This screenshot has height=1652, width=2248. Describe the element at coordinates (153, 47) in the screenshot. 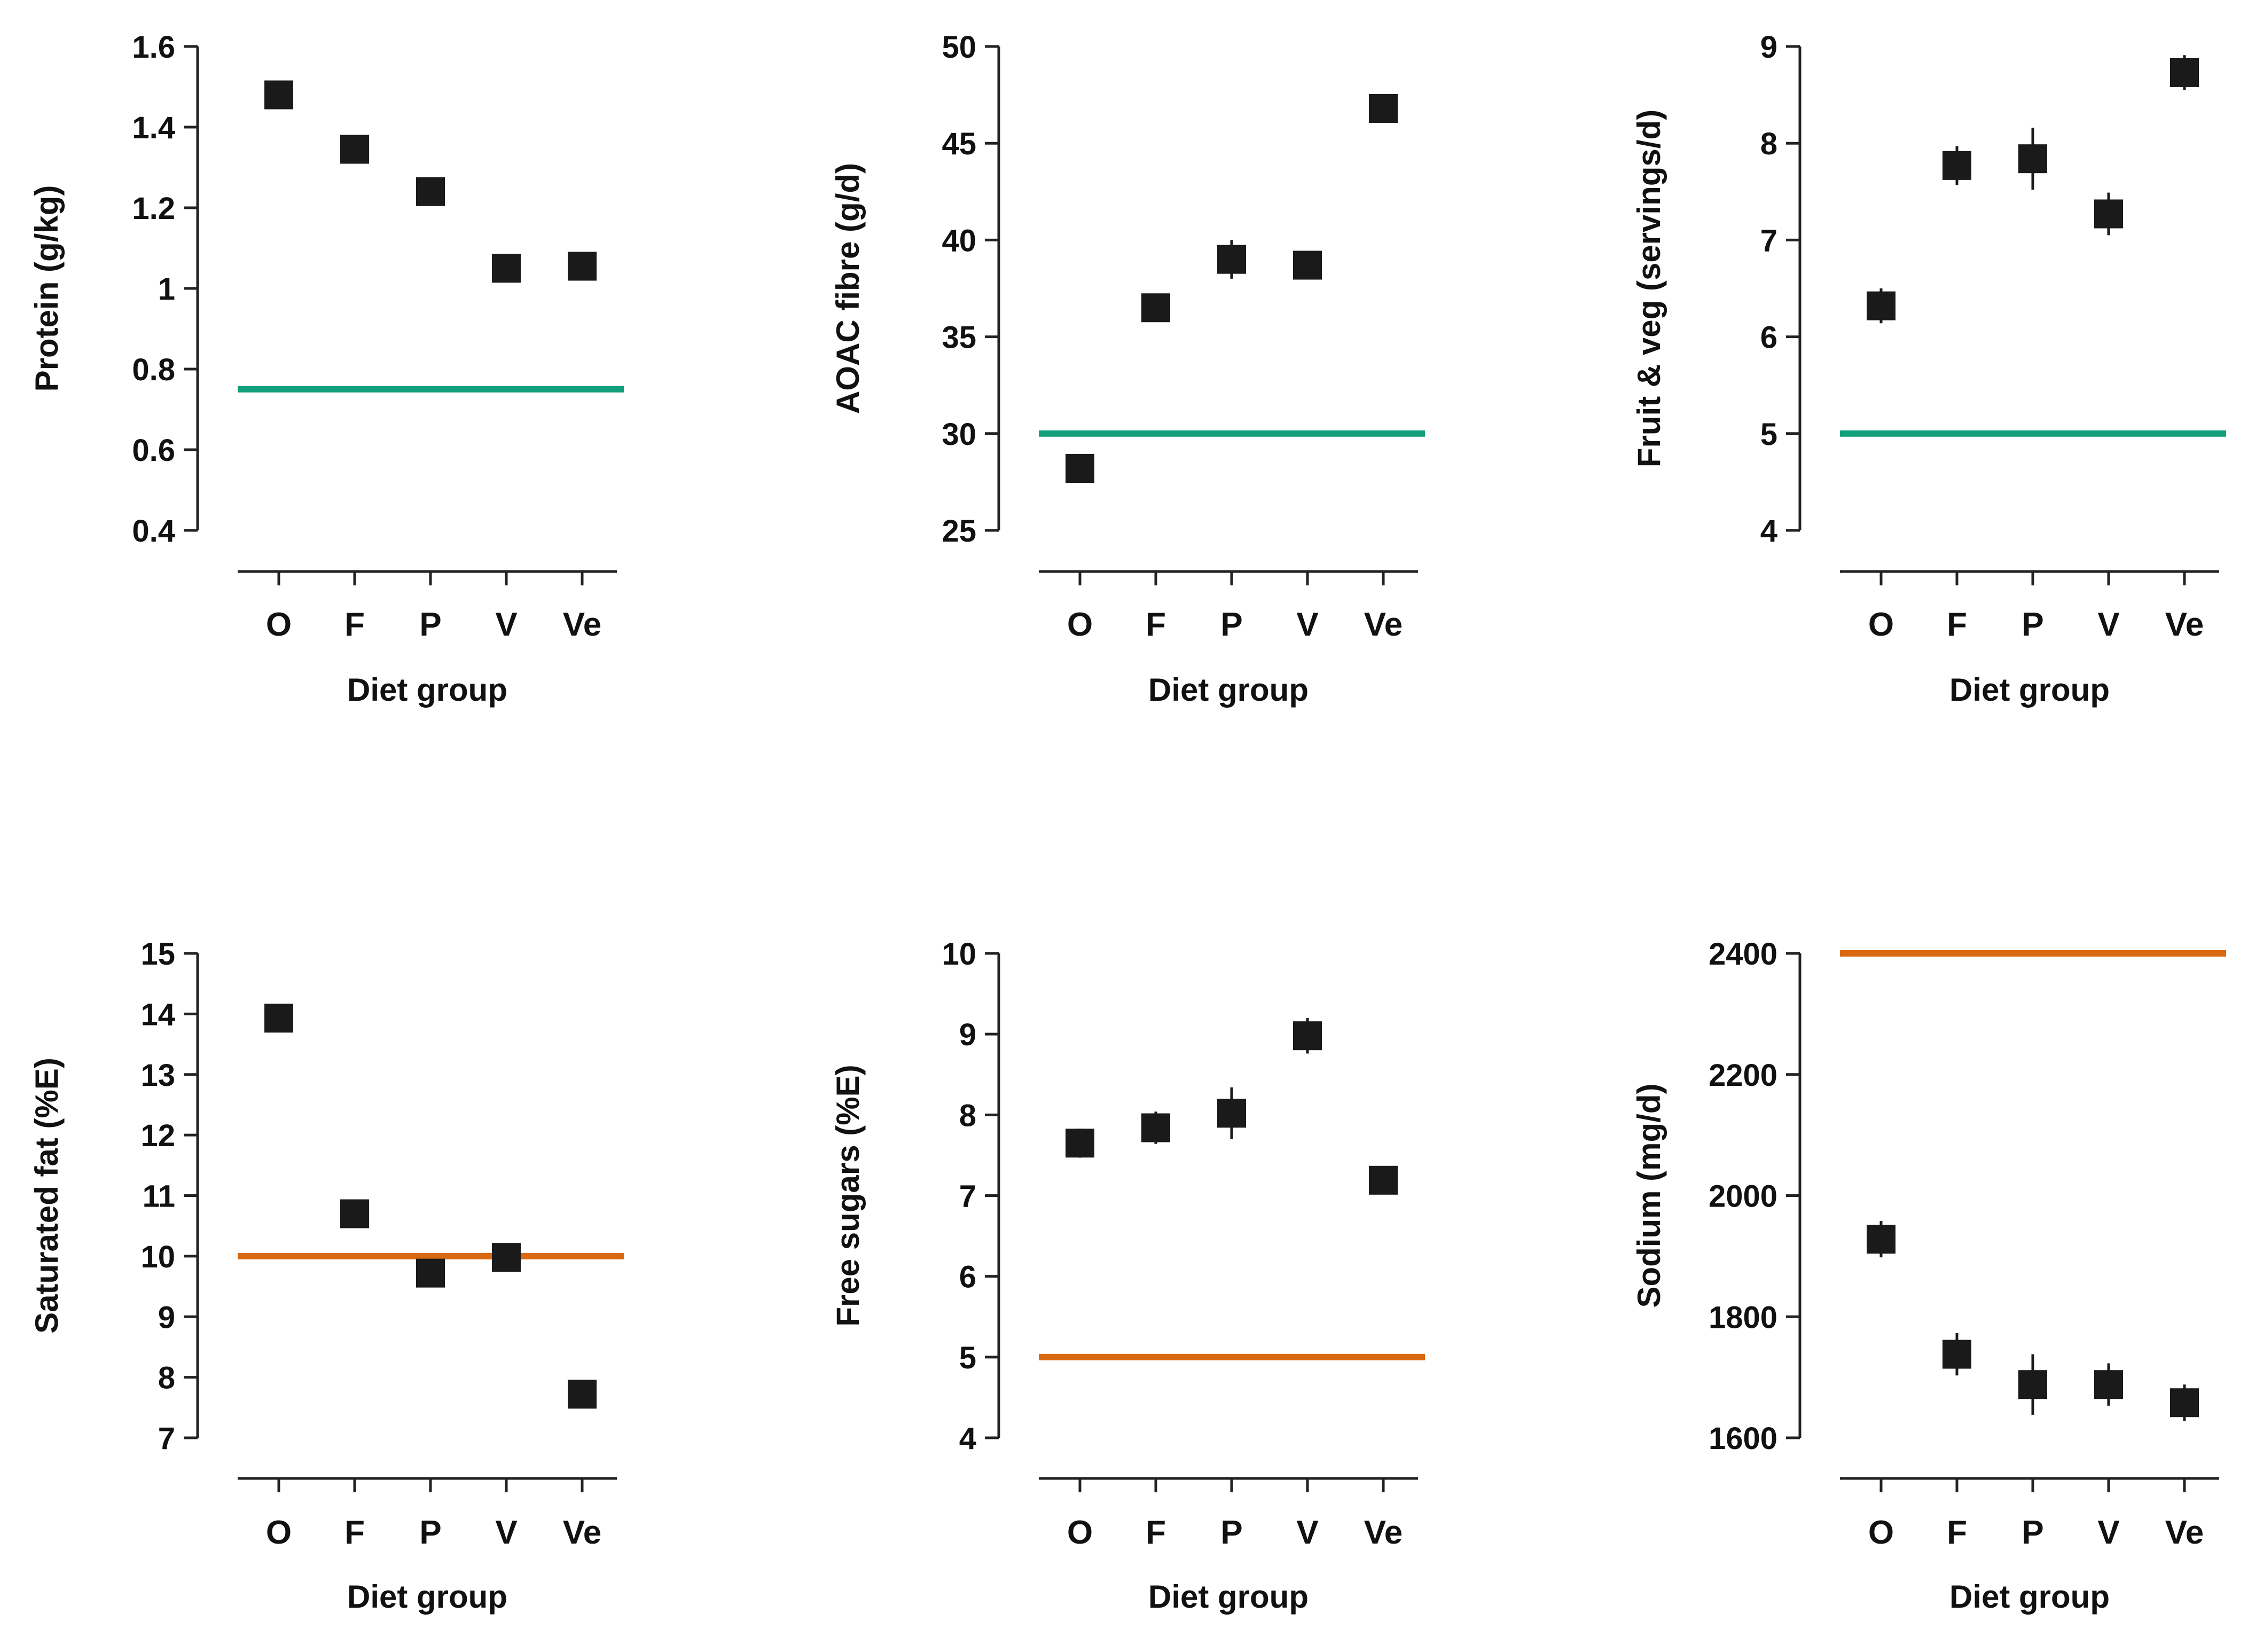

I see `y-tick-label: 1.6` at that location.